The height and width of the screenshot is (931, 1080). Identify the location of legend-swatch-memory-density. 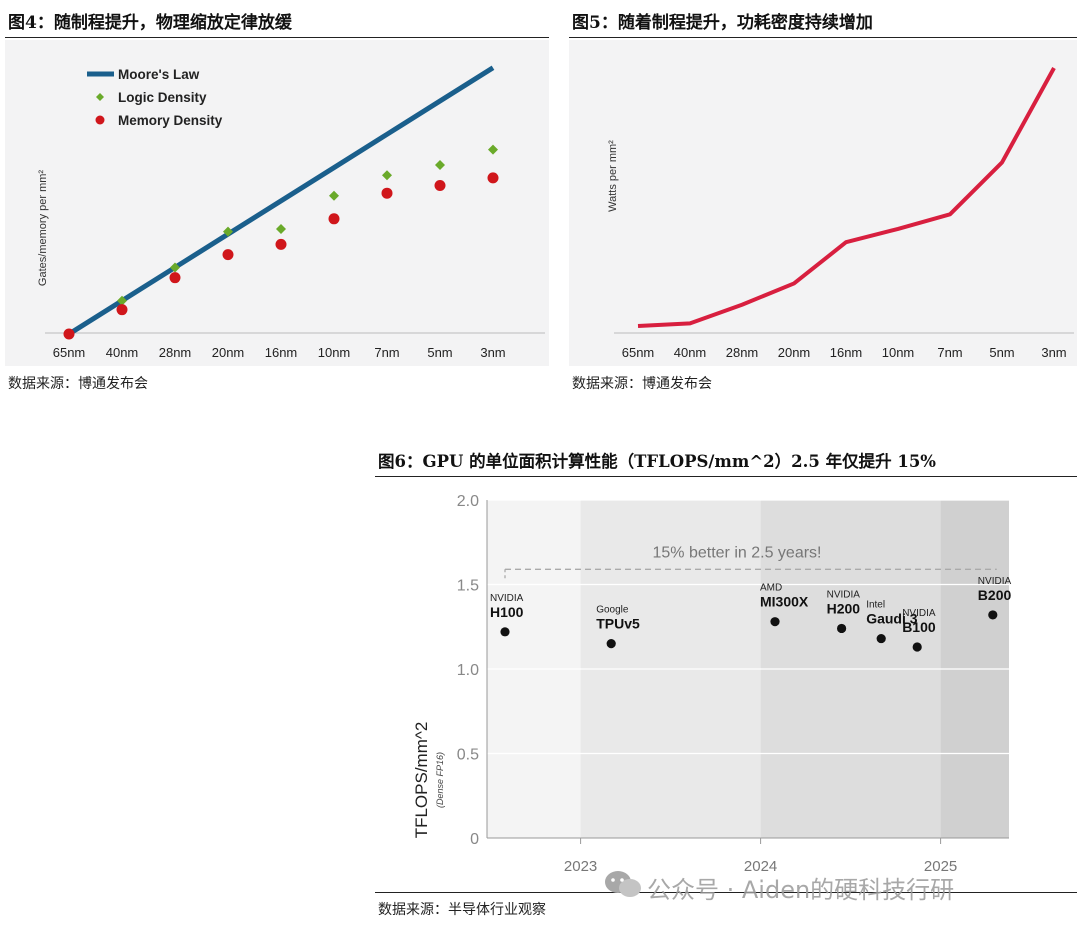
(100, 120).